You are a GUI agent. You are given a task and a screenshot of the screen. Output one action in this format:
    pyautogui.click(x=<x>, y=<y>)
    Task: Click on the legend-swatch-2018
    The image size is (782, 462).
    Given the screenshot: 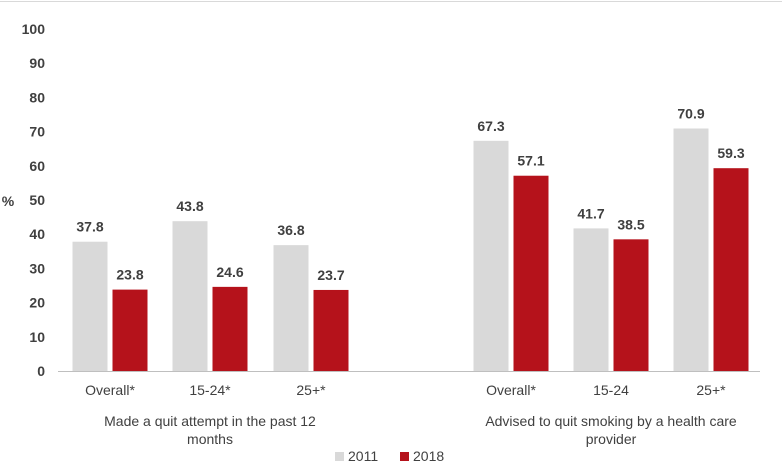 What is the action you would take?
    pyautogui.click(x=404, y=456)
    